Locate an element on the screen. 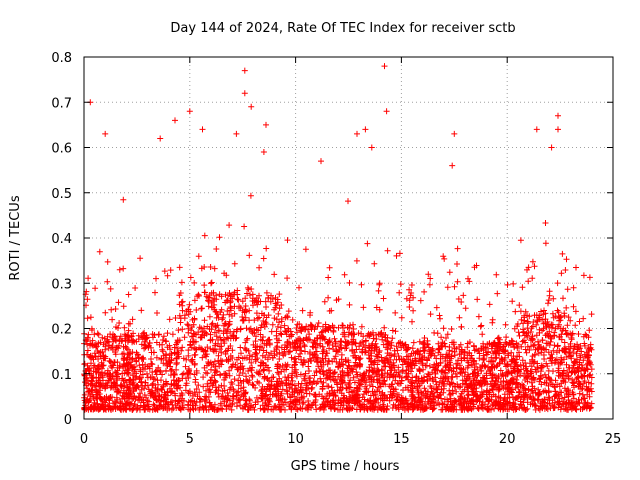 Image resolution: width=640 pixels, height=480 pixels. y-tick-label: 0.7 is located at coordinates (61, 103).